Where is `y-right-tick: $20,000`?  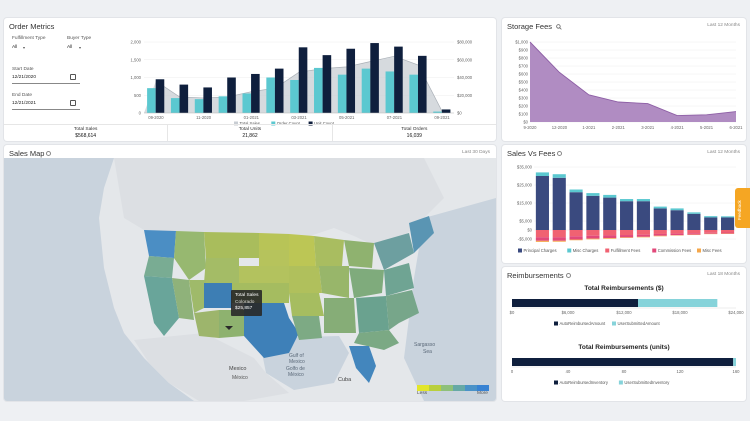
y-right-tick: $20,000 is located at coordinates (465, 95).